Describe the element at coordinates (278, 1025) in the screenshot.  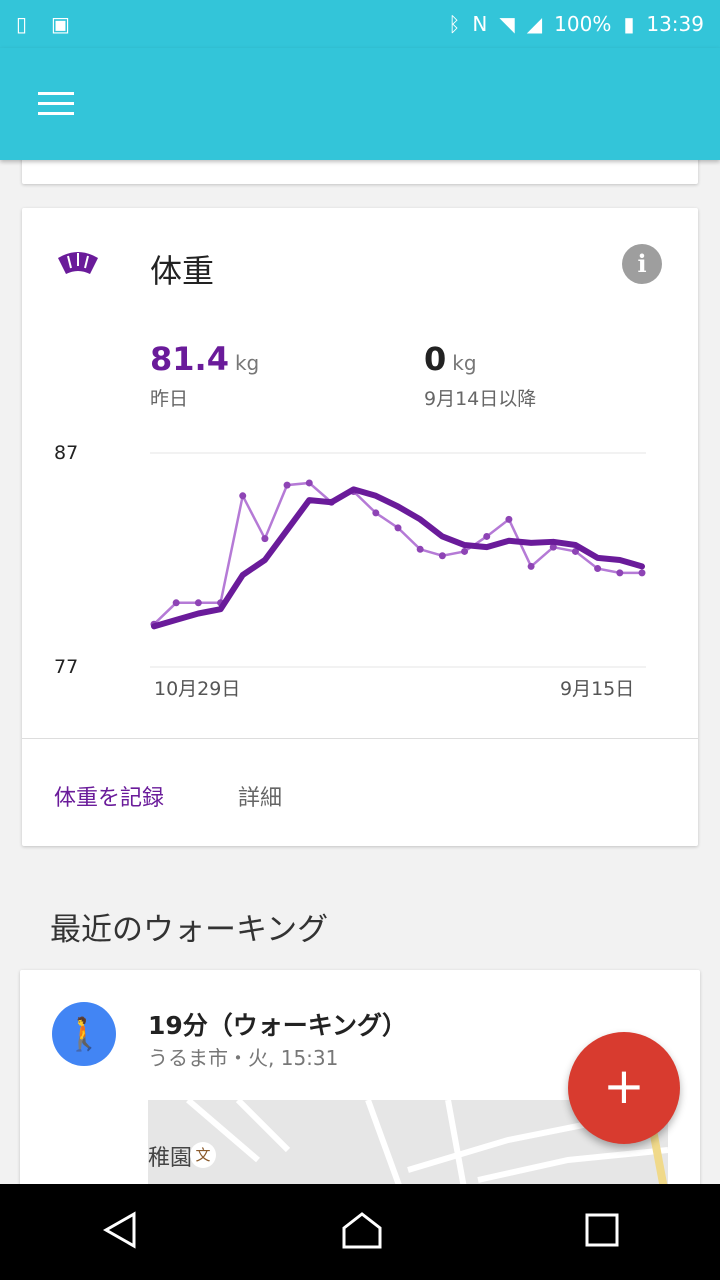
I see `walking-title: 19分（ウォーキング）` at that location.